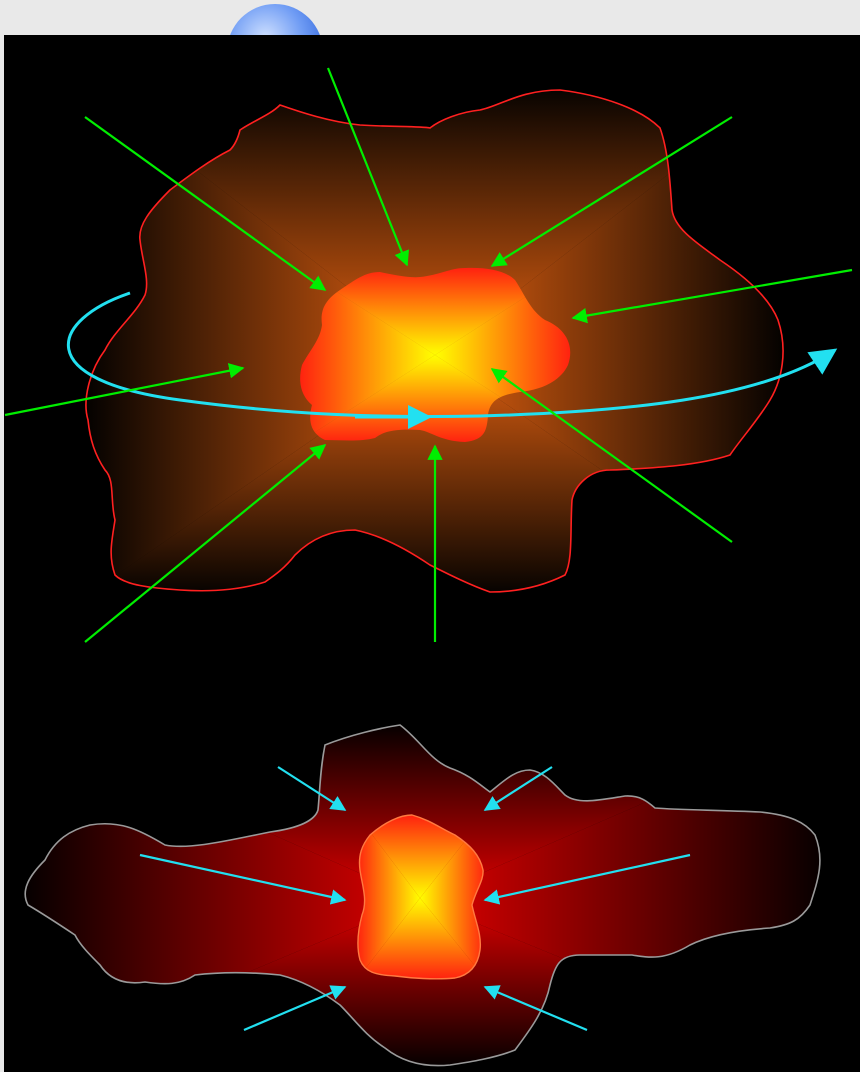  I want to click on inflow-arrow-top, so click(367, 167).